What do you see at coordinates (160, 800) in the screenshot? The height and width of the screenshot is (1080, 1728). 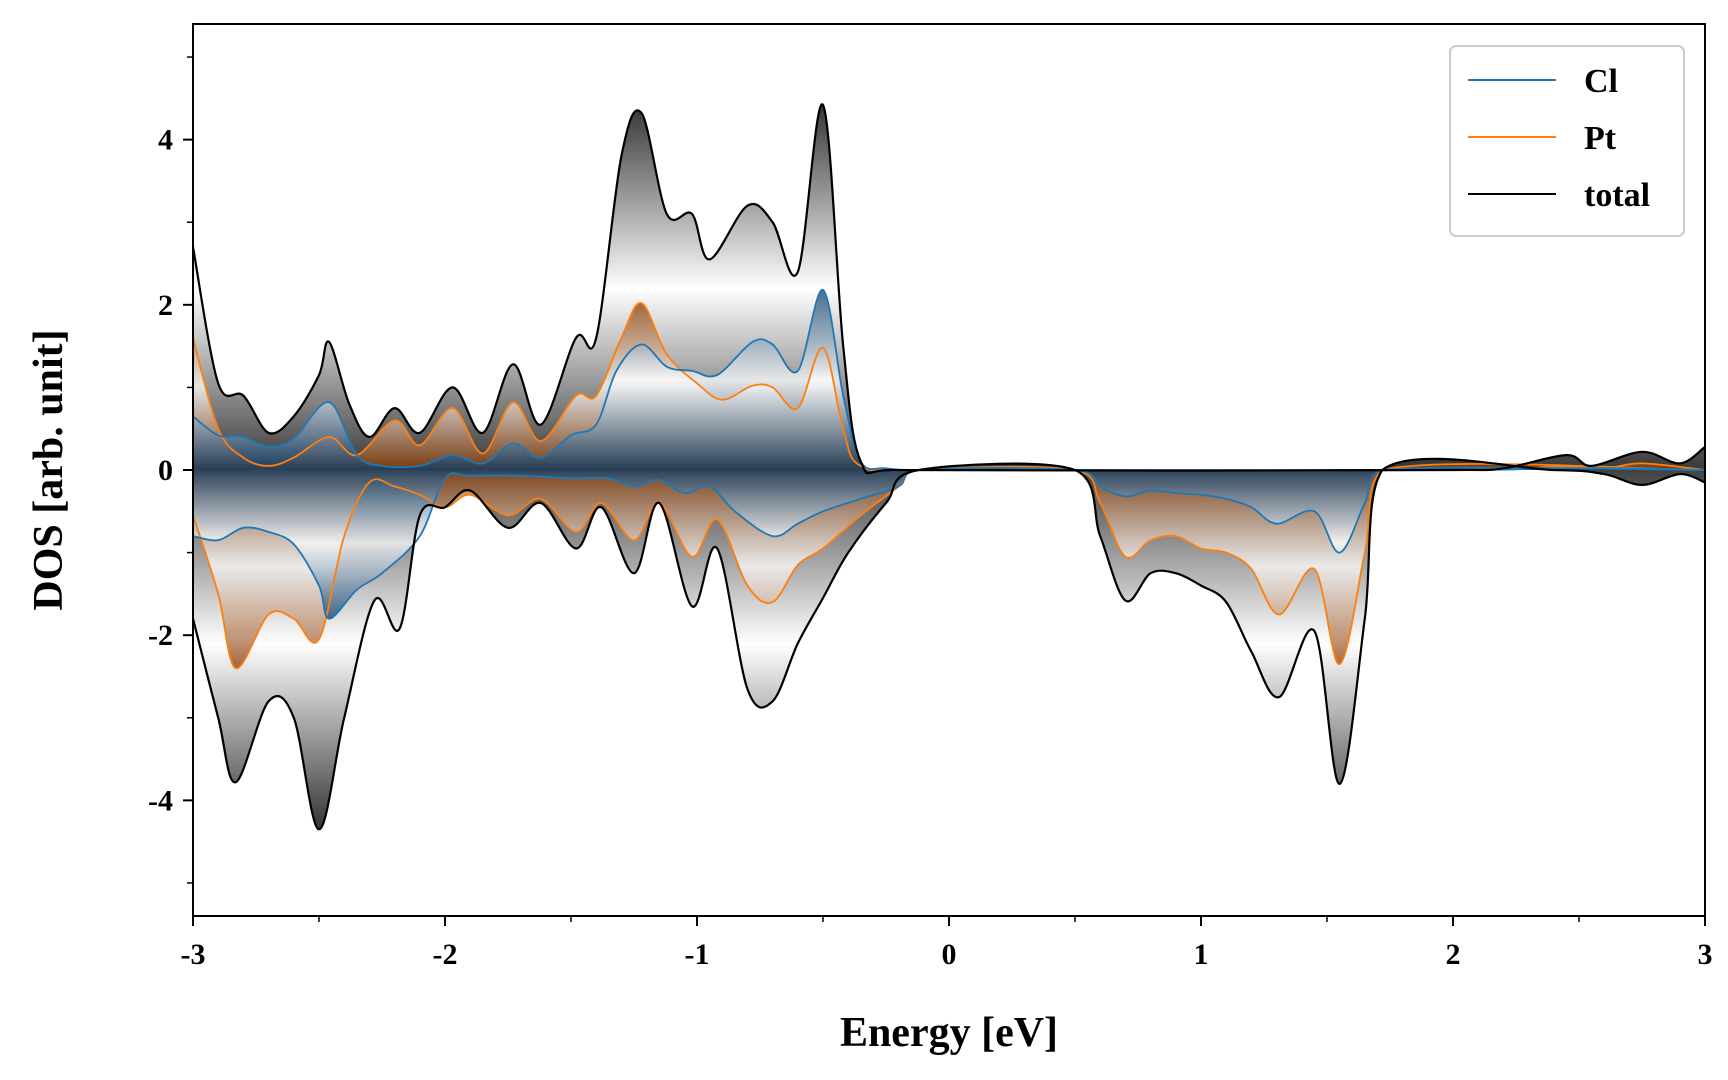 I see `y-tick-label: -4` at bounding box center [160, 800].